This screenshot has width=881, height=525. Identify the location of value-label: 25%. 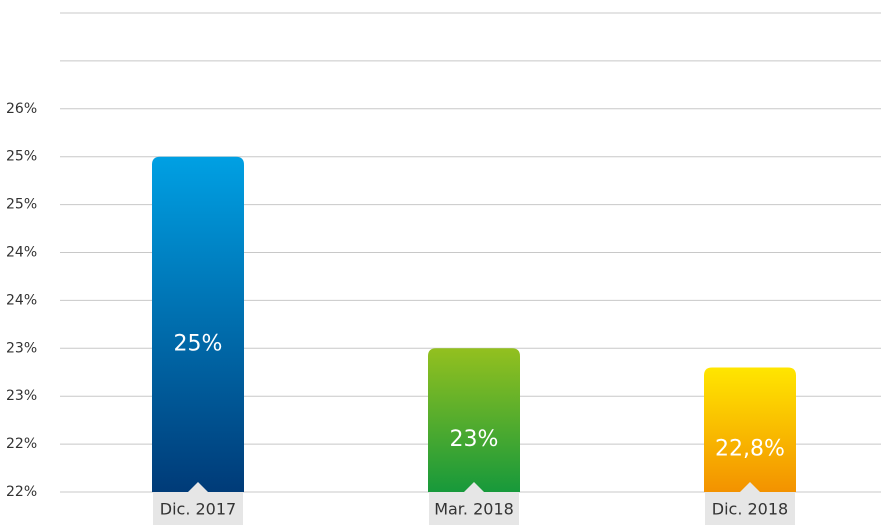
(198, 343).